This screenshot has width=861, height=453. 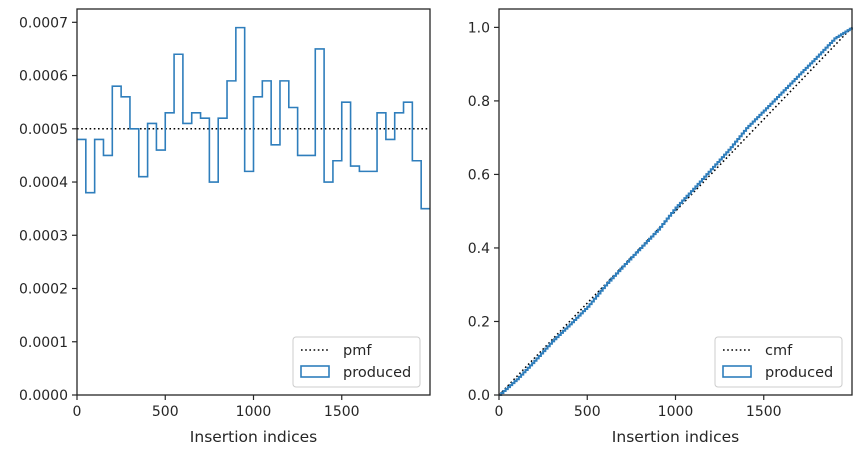 What do you see at coordinates (77, 412) in the screenshot?
I see `left-x-tick-label: 0` at bounding box center [77, 412].